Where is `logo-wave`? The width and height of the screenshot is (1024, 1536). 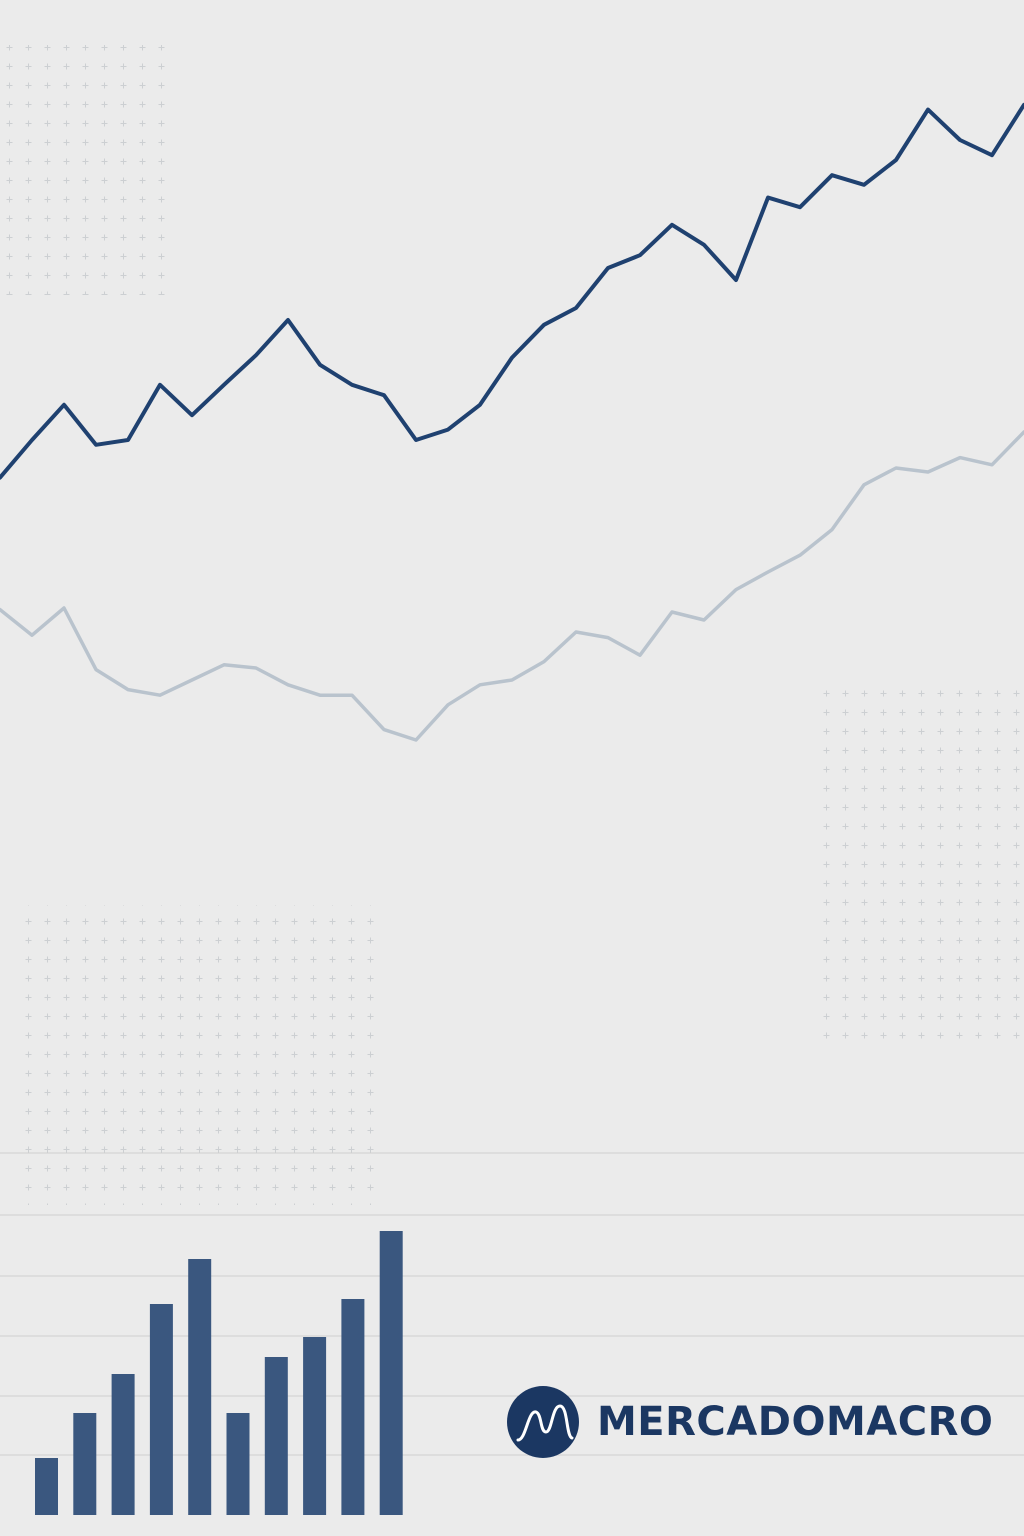
logo-wave is located at coordinates (545, 1423).